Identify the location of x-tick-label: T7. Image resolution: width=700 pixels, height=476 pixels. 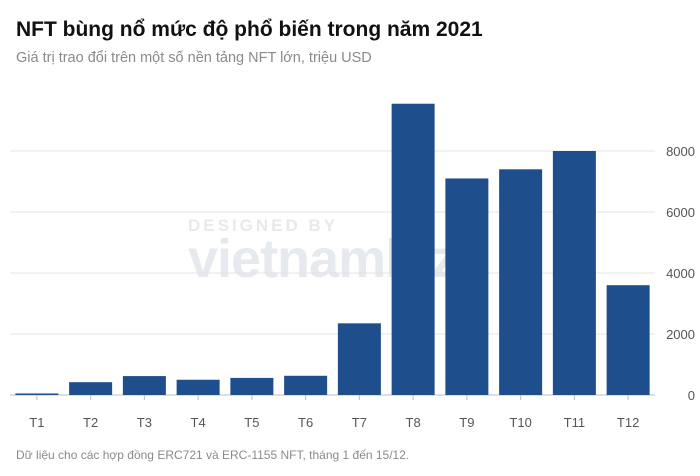
(359, 422).